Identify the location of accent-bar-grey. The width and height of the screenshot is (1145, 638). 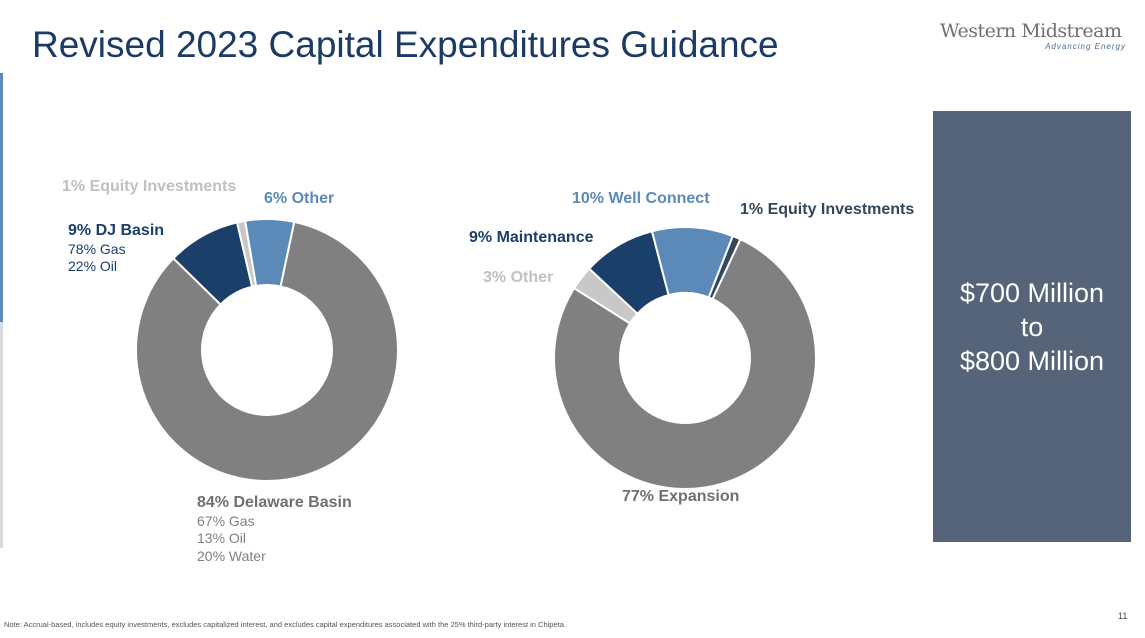
(1, 435).